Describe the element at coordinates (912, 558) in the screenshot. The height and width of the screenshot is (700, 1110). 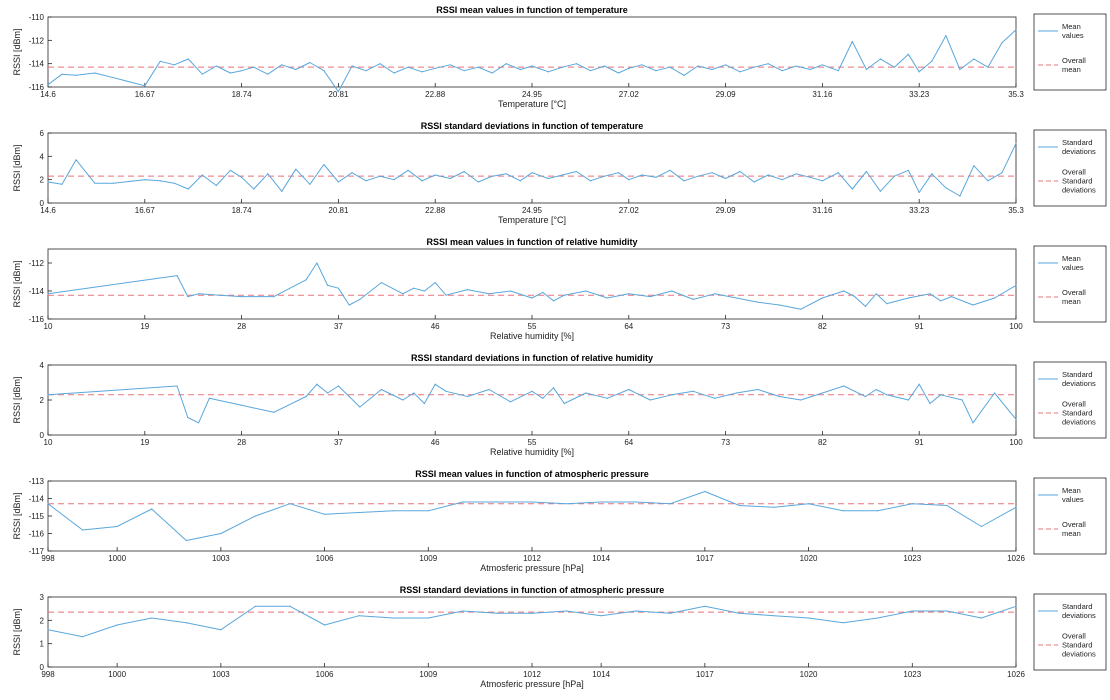
I see `x-tick-label: 1023` at that location.